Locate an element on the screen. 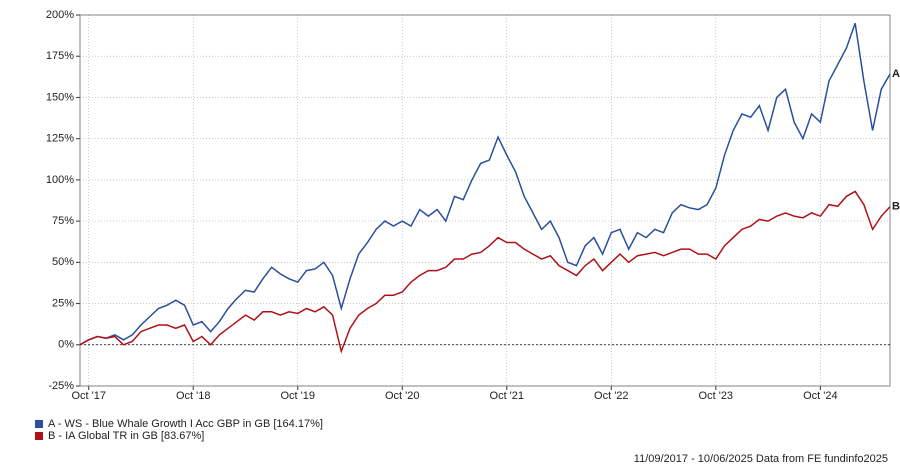  y-tick-label: 150% is located at coordinates (60, 97).